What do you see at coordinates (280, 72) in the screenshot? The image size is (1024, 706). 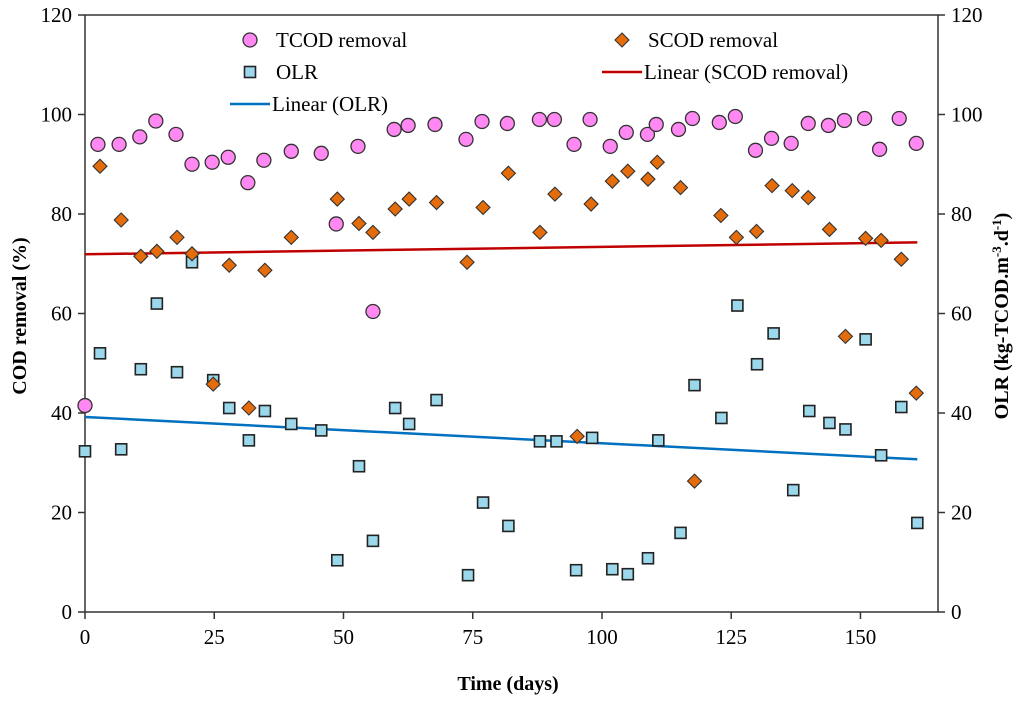 I see `legend-olr: OLR` at bounding box center [280, 72].